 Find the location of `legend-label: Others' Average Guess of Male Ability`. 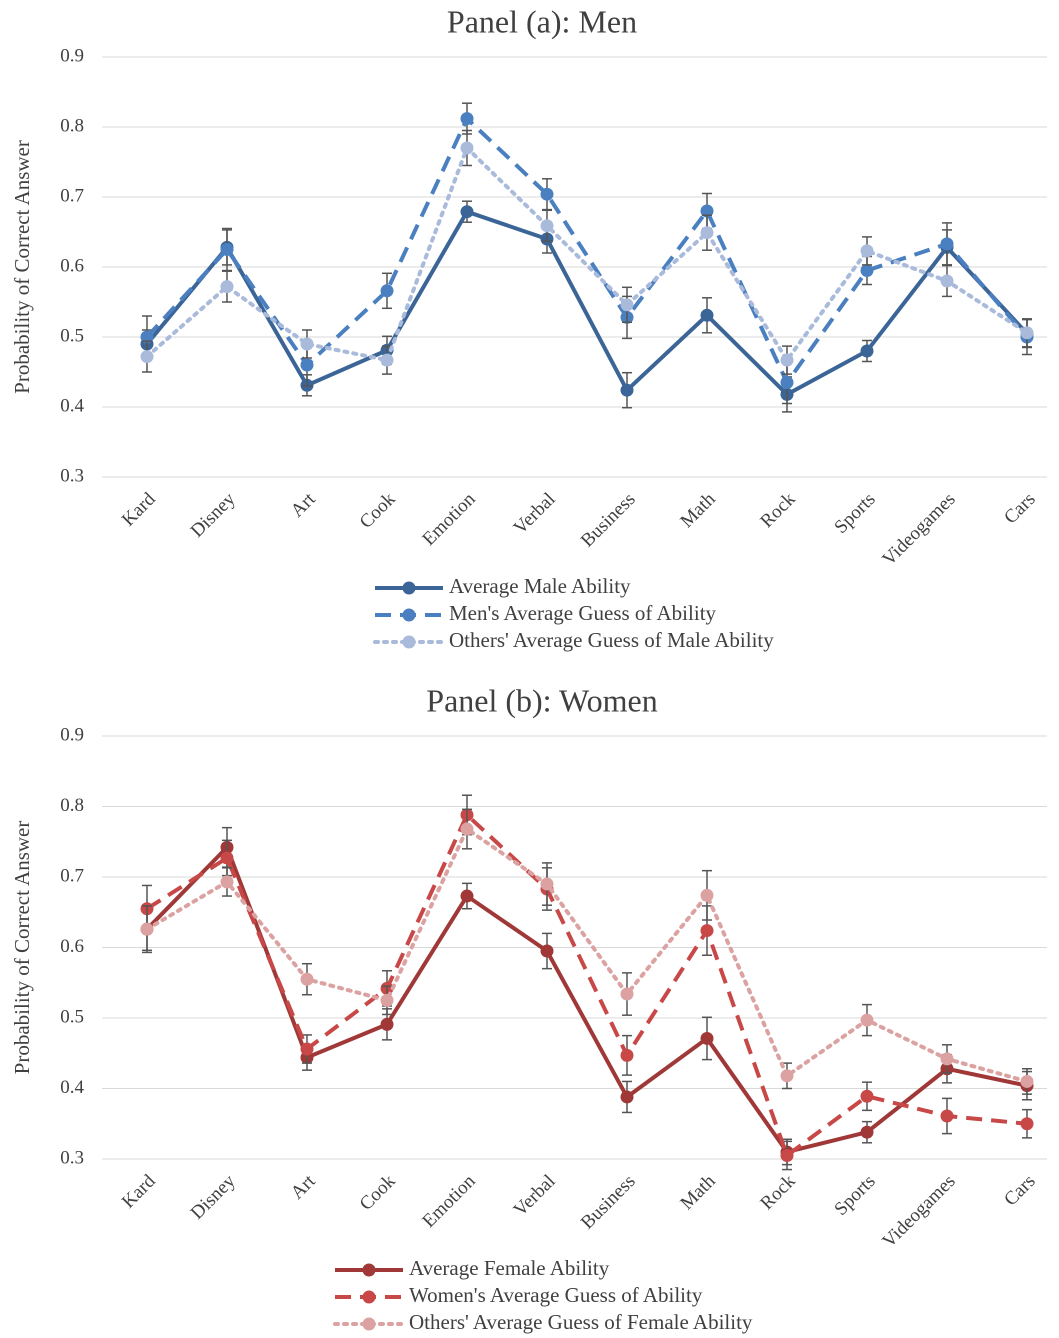

legend-label: Others' Average Guess of Male Ability is located at coordinates (611, 640).